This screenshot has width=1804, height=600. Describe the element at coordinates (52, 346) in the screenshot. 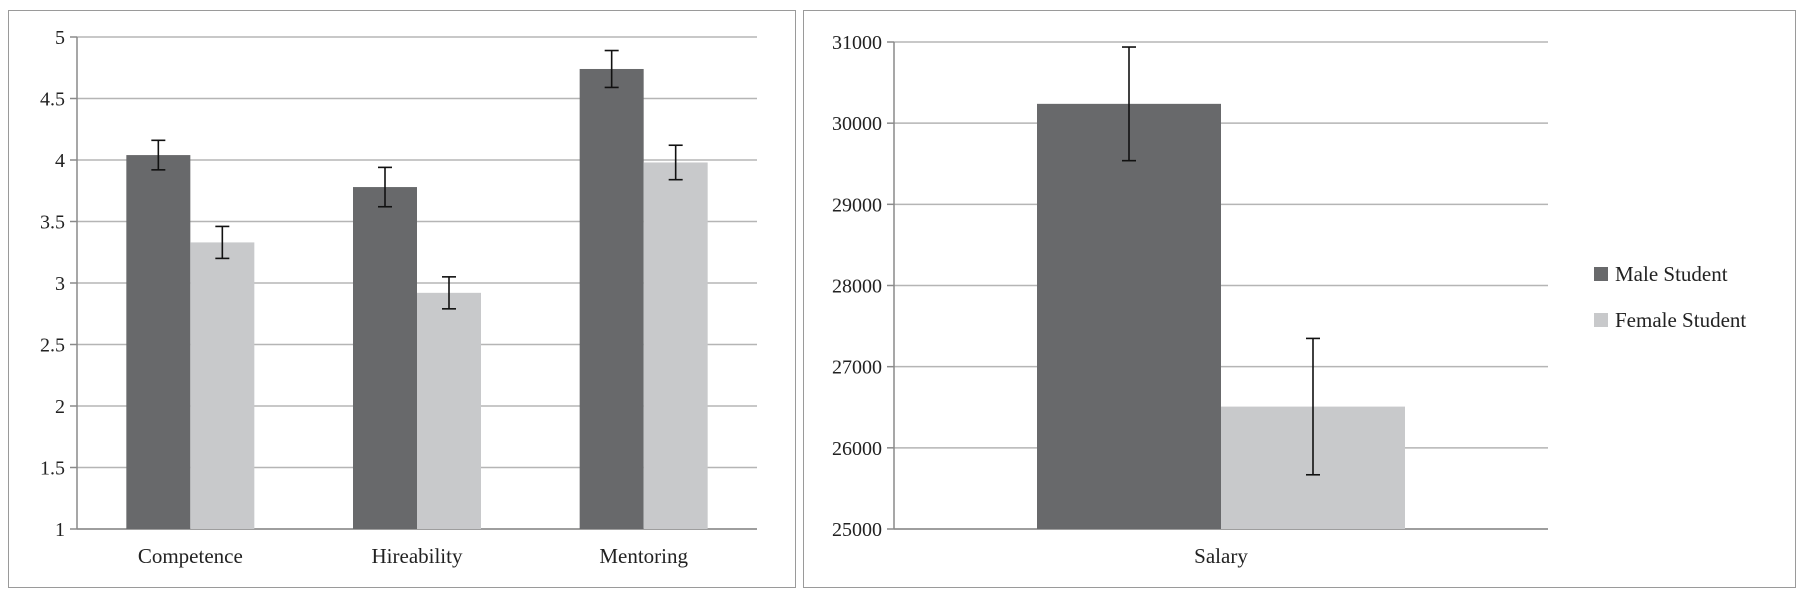

I see `y-tick-label: 2.5` at that location.